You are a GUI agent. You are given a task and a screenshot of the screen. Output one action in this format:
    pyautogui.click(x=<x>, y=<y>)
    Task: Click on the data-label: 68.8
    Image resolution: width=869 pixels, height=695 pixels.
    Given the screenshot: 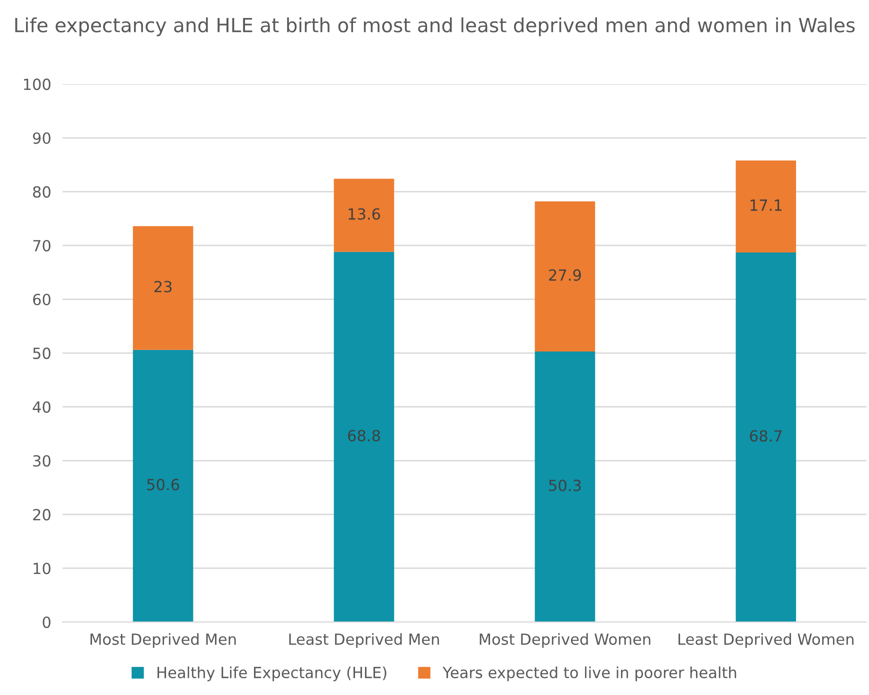 What is the action you would take?
    pyautogui.click(x=364, y=436)
    